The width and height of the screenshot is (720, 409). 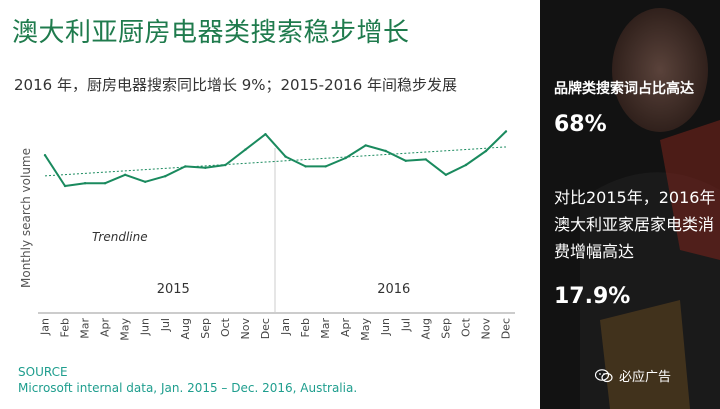 What do you see at coordinates (43, 372) in the screenshot?
I see `source-label: SOURCE` at bounding box center [43, 372].